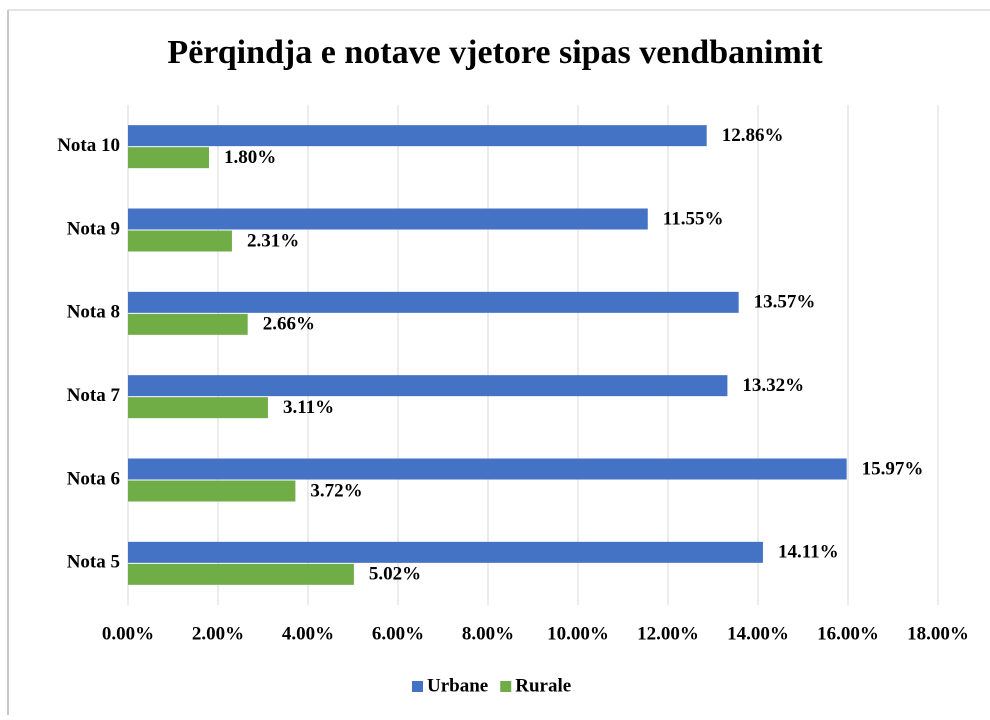  Describe the element at coordinates (93, 312) in the screenshot. I see `y-tick-label: Nota 8` at that location.